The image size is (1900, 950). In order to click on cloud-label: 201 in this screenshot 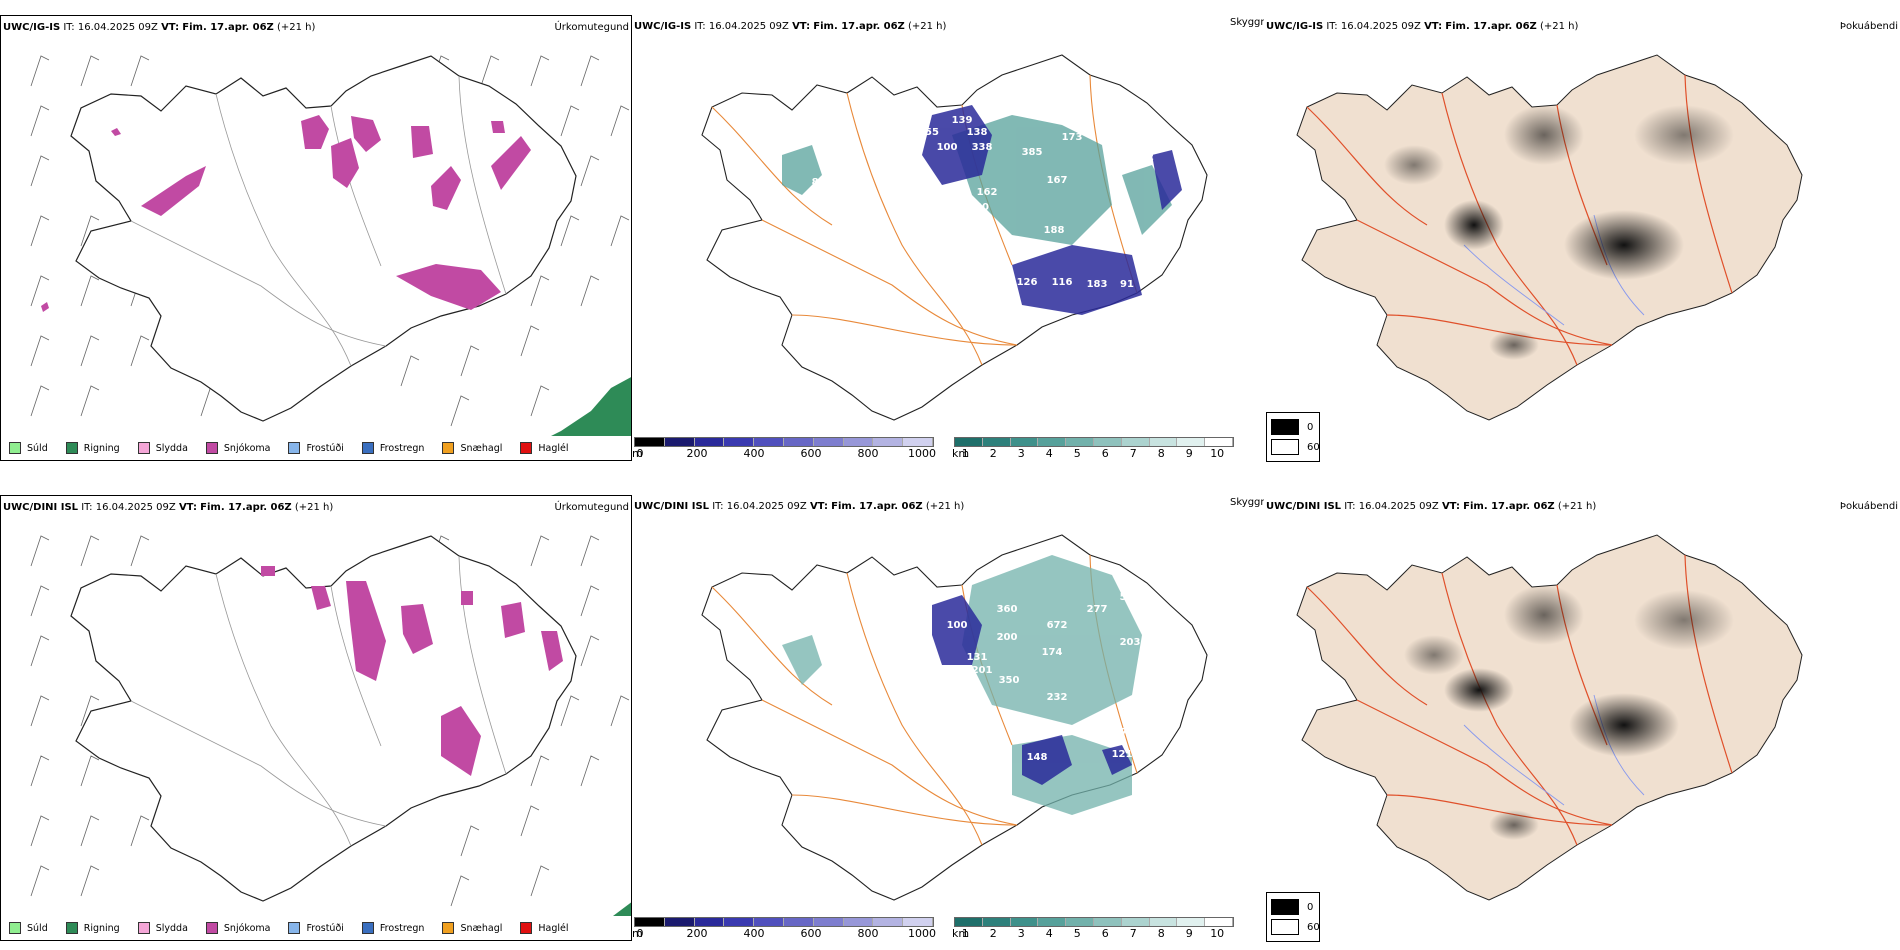, I will do `click(982, 670)`.